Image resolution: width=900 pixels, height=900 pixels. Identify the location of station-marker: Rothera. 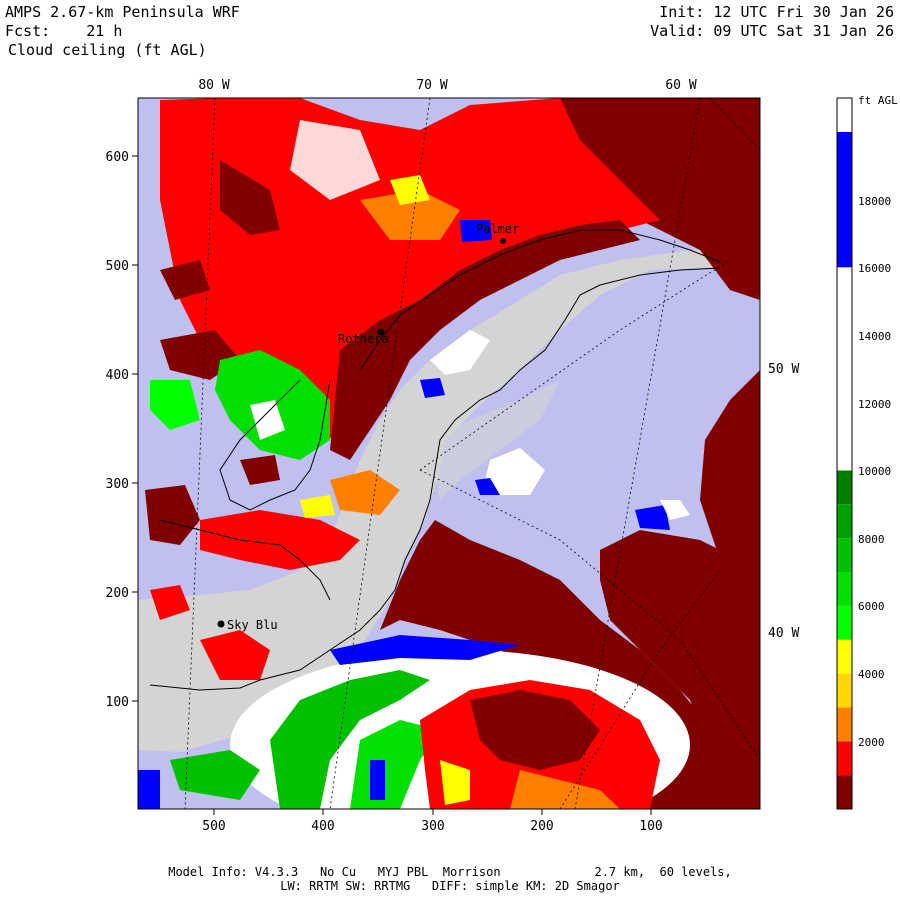
(363, 337).